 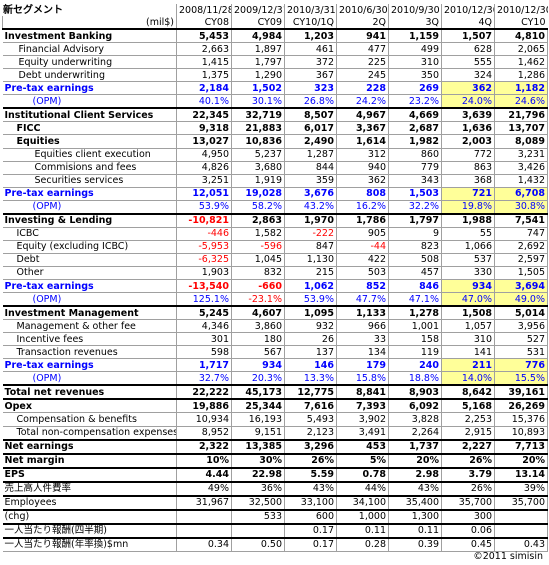 What do you see at coordinates (362, 419) in the screenshot?
I see `value-cell: 3,902` at bounding box center [362, 419].